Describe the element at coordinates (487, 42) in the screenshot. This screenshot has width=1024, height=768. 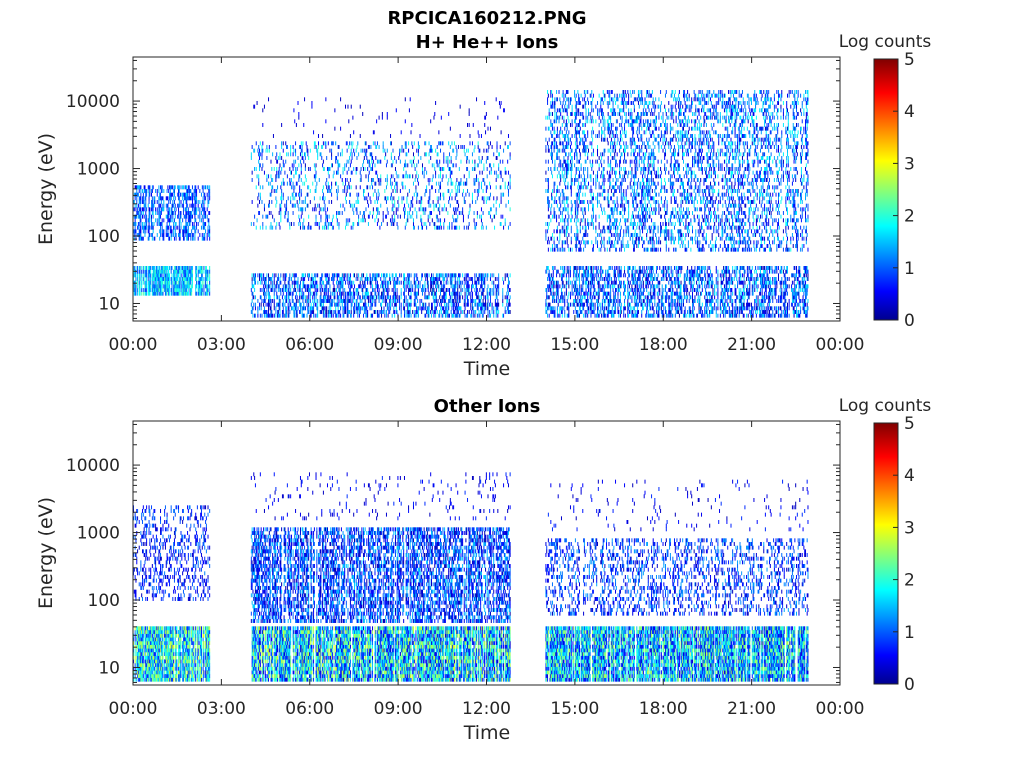
I see `panel-title: H+ He++ Ions` at that location.